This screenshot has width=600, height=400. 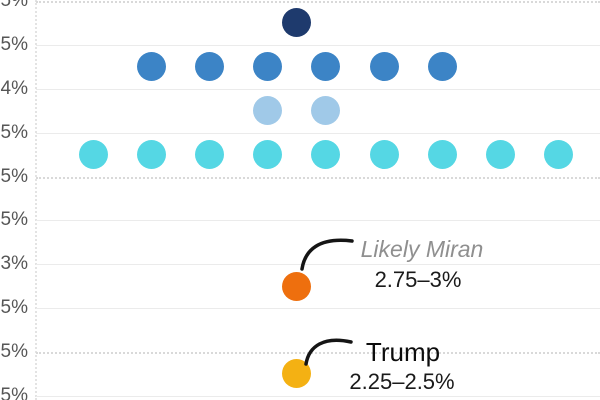 What do you see at coordinates (14, 5) in the screenshot?
I see `y-tick-label-4.5%: 4.5%` at bounding box center [14, 5].